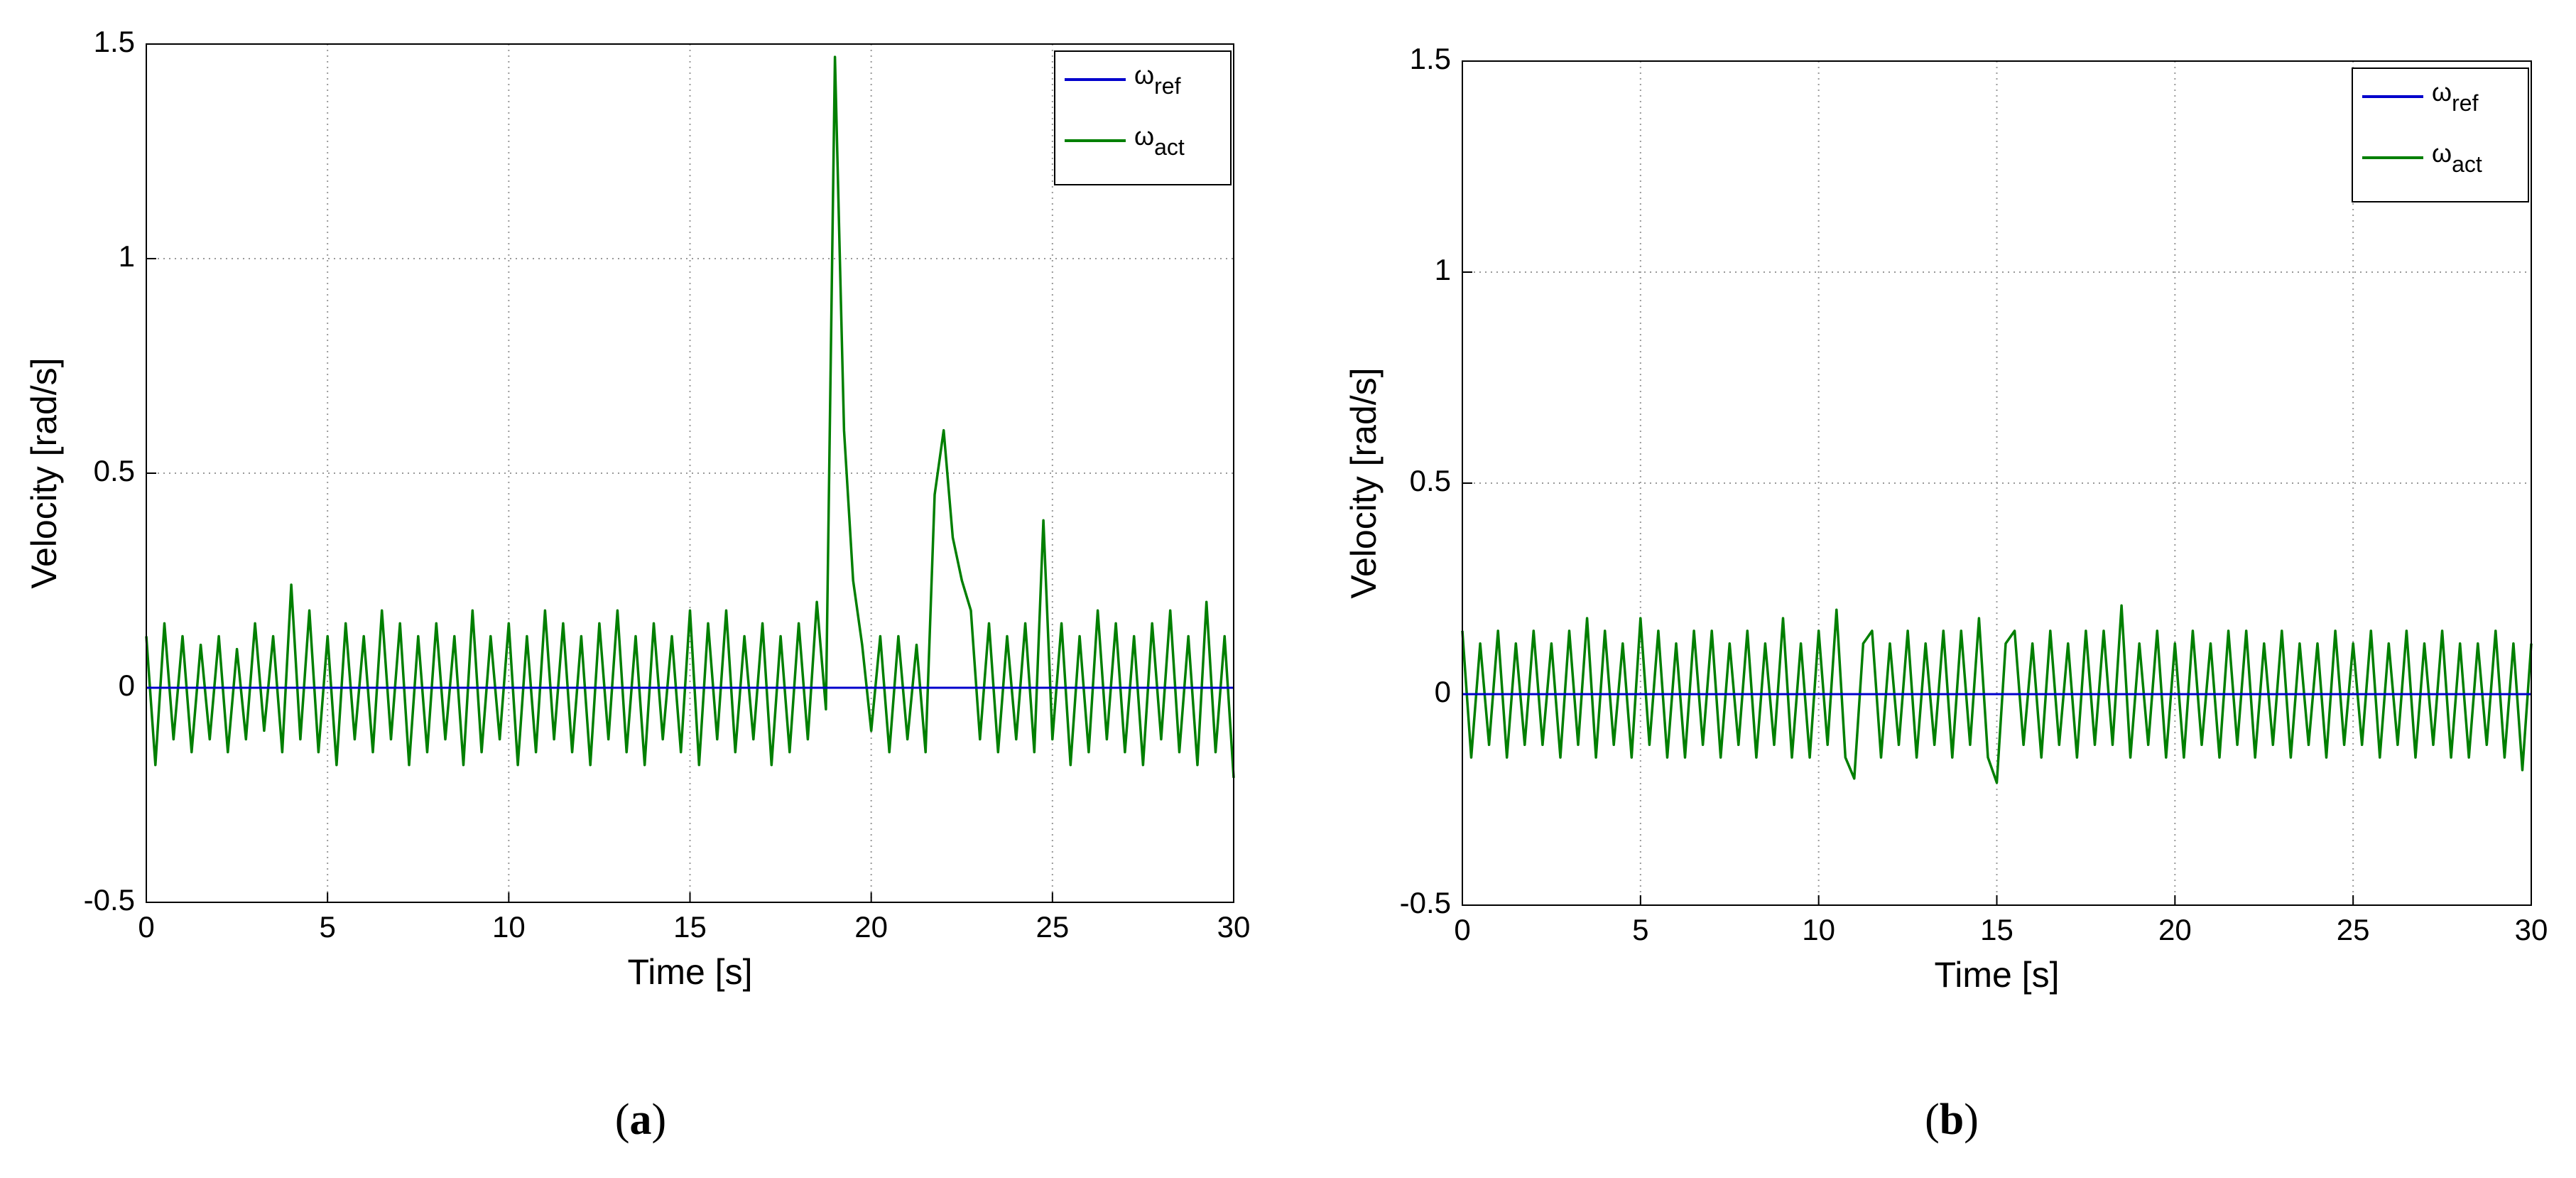 The height and width of the screenshot is (1178, 2576). What do you see at coordinates (1997, 694) in the screenshot?
I see `data-line` at bounding box center [1997, 694].